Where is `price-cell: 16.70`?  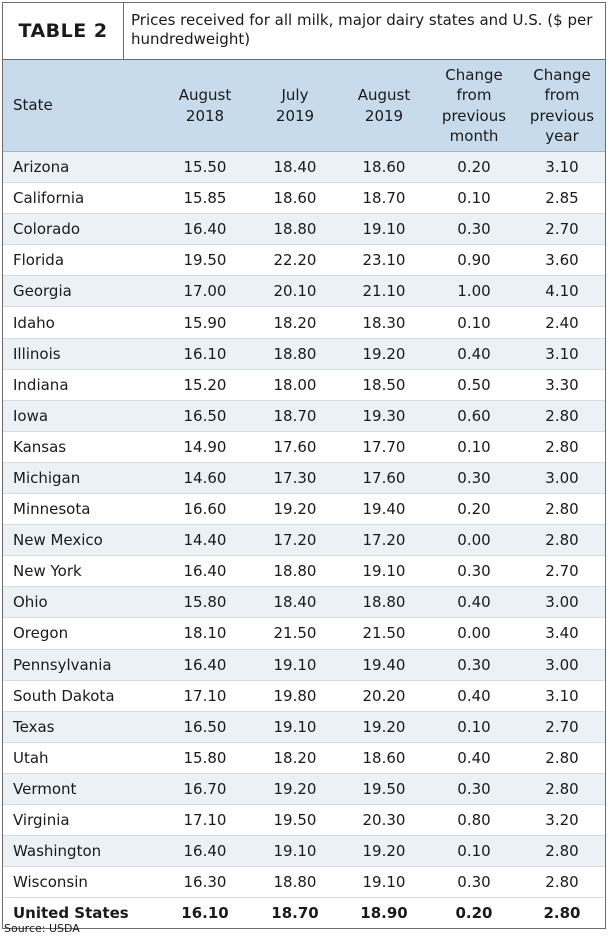 price-cell: 16.70 is located at coordinates (205, 788).